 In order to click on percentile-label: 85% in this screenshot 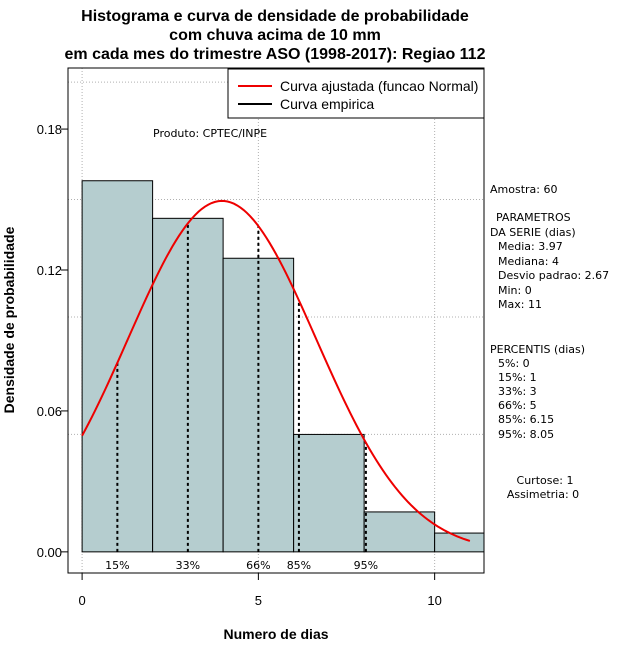, I will do `click(299, 565)`.